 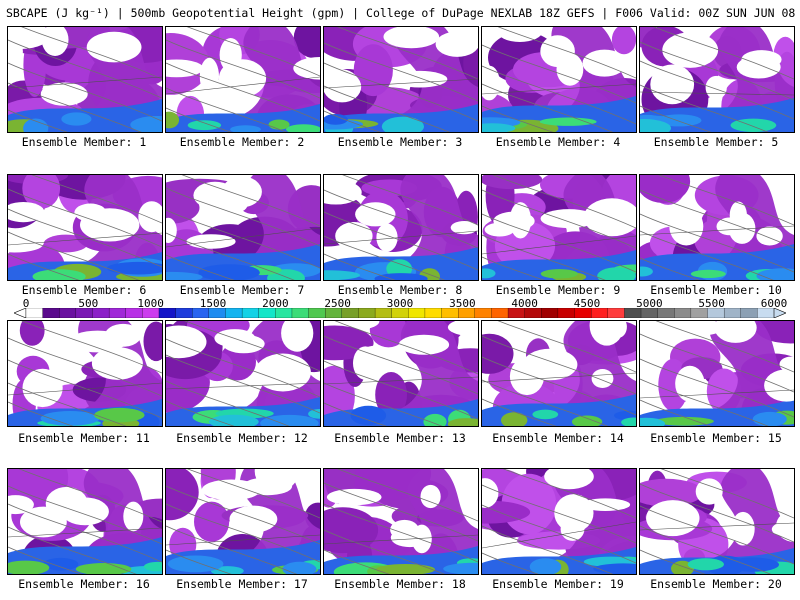 I want to click on ensemble-member-label: Ensemble Member: 20, so click(x=716, y=584).